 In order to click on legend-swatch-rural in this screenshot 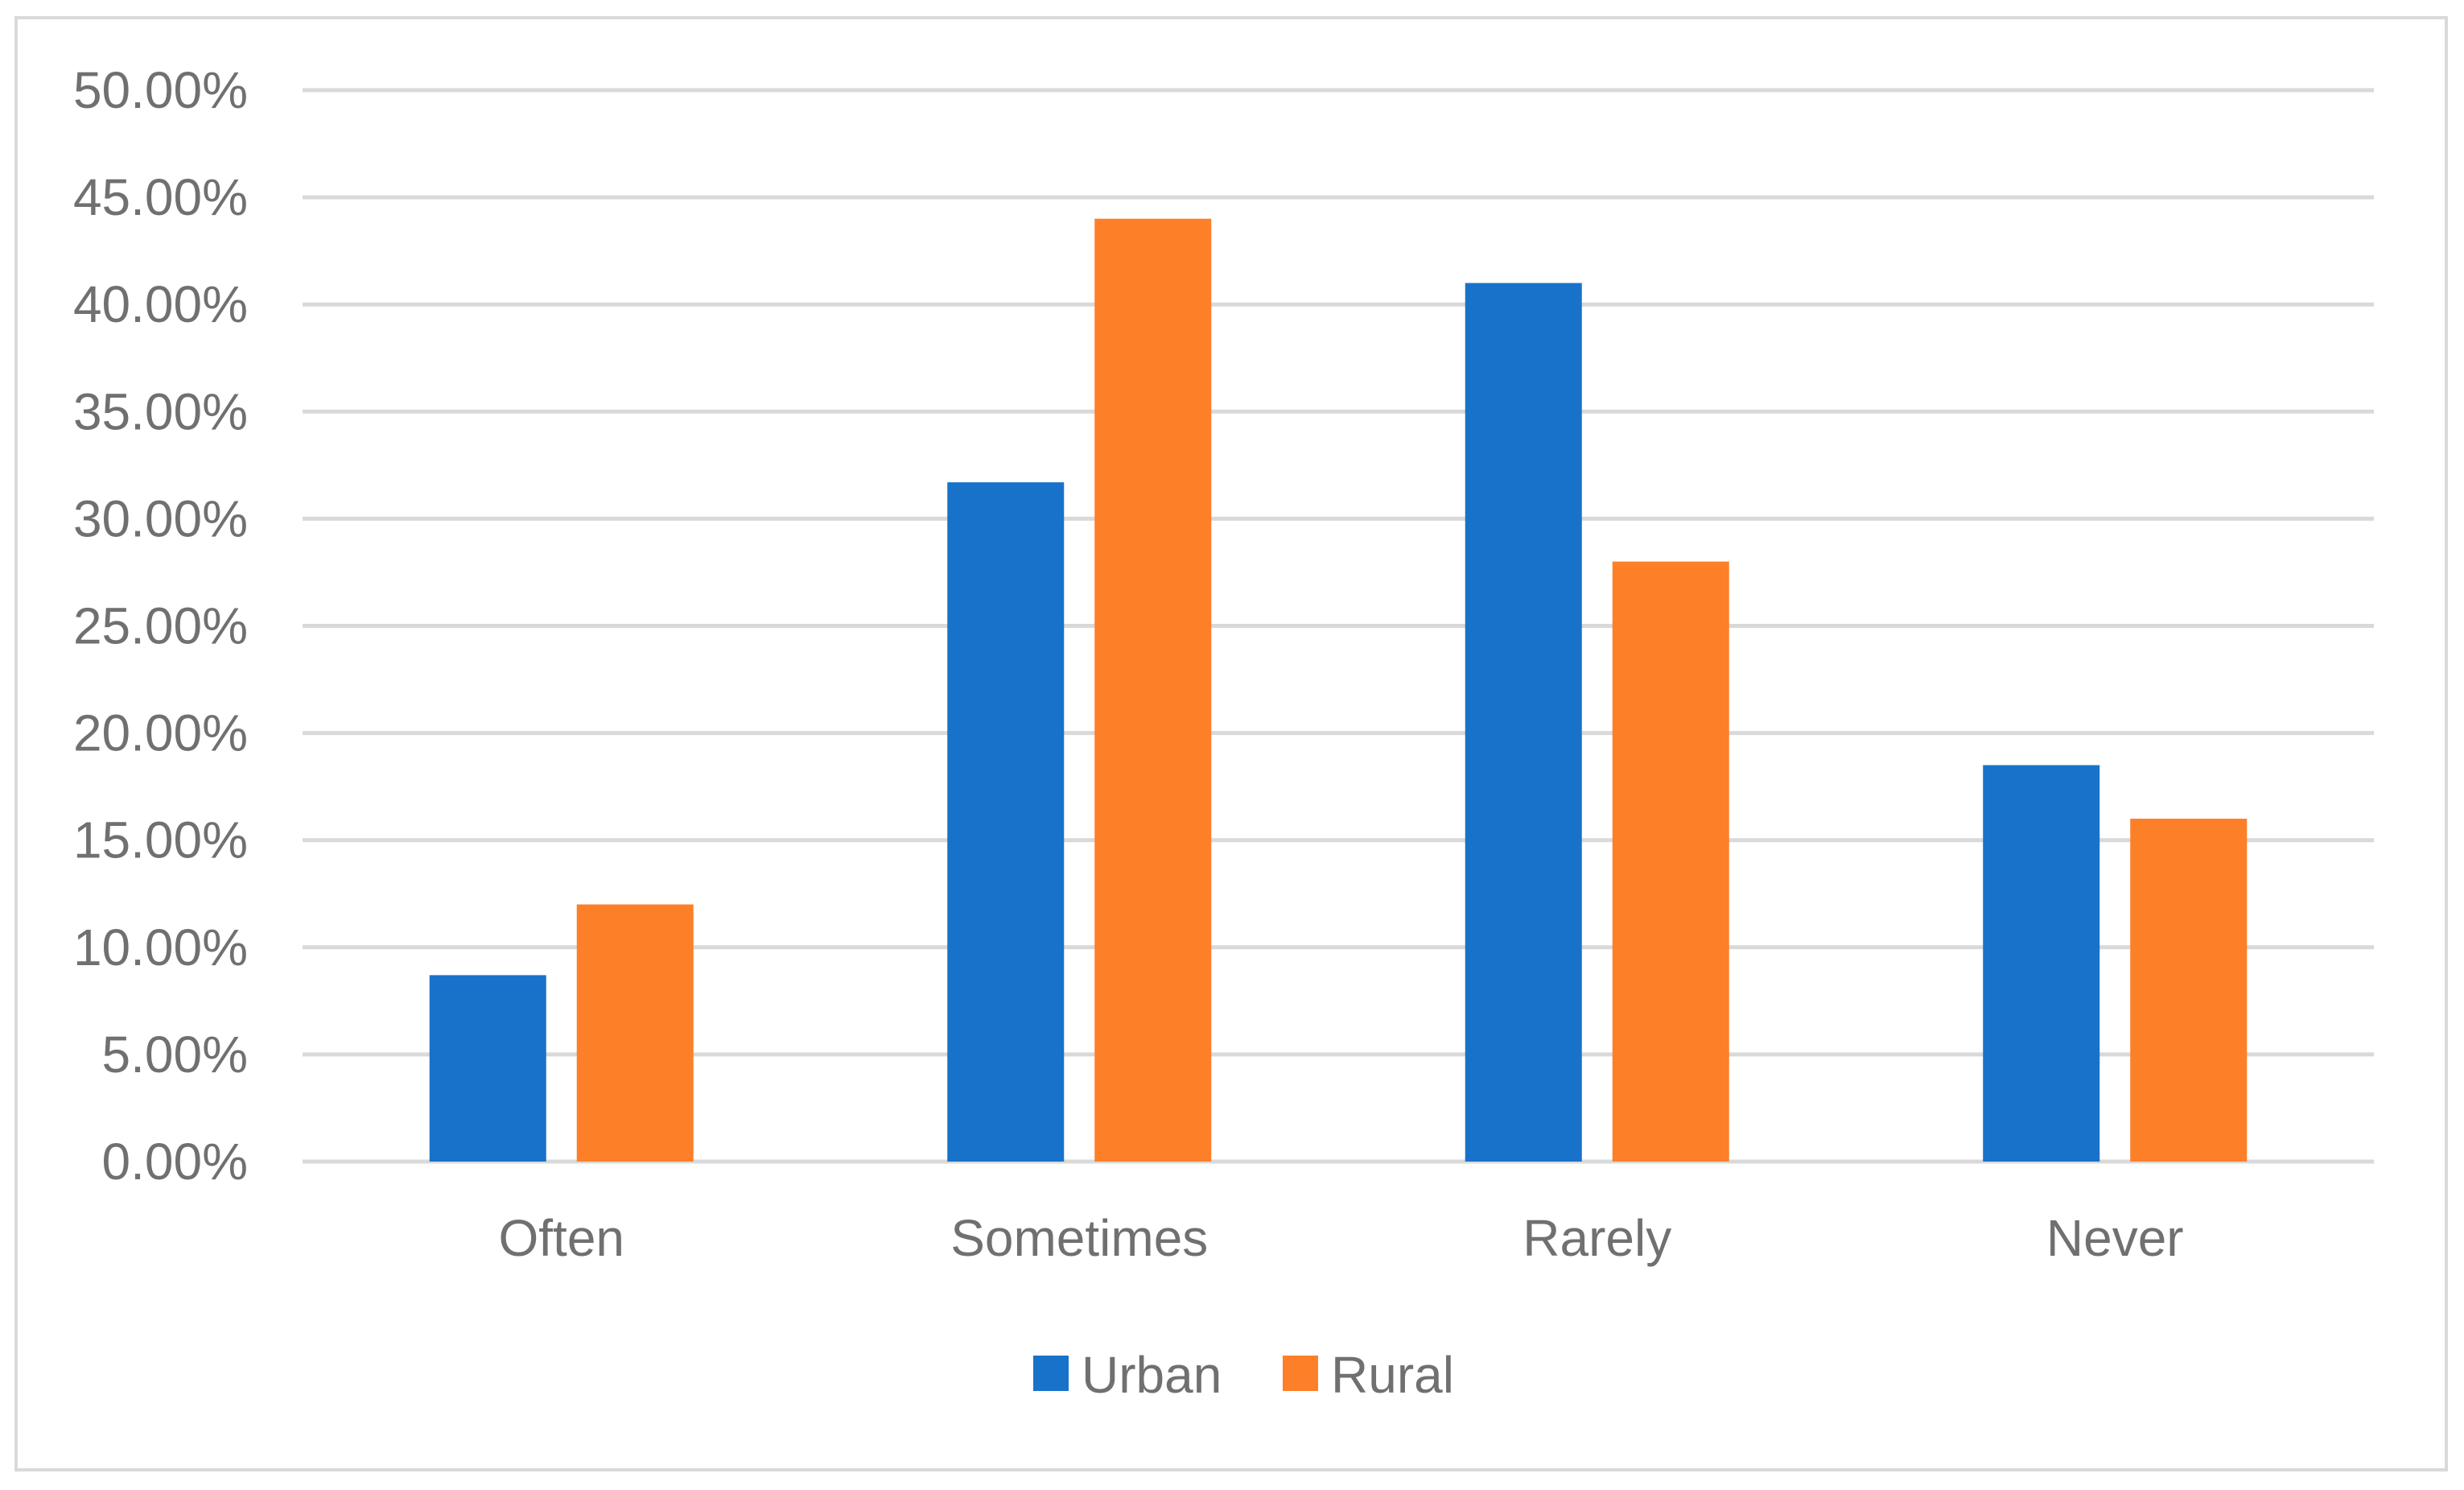, I will do `click(1300, 1374)`.